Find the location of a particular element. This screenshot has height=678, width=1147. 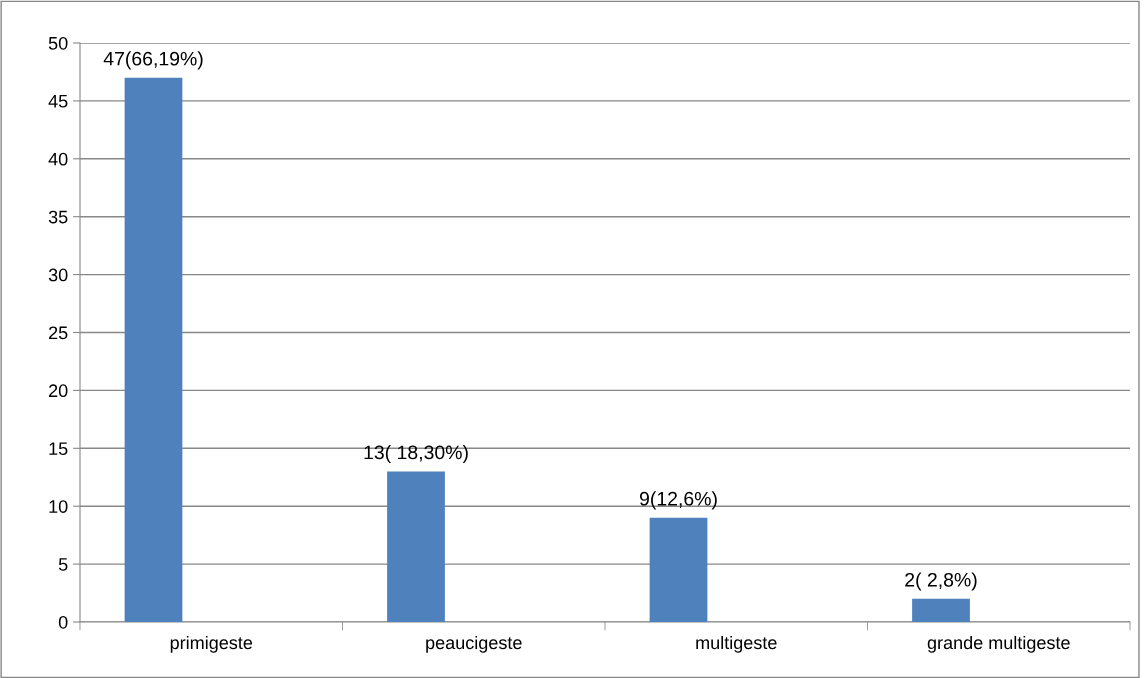

y-tick-label: 15 is located at coordinates (58, 449).